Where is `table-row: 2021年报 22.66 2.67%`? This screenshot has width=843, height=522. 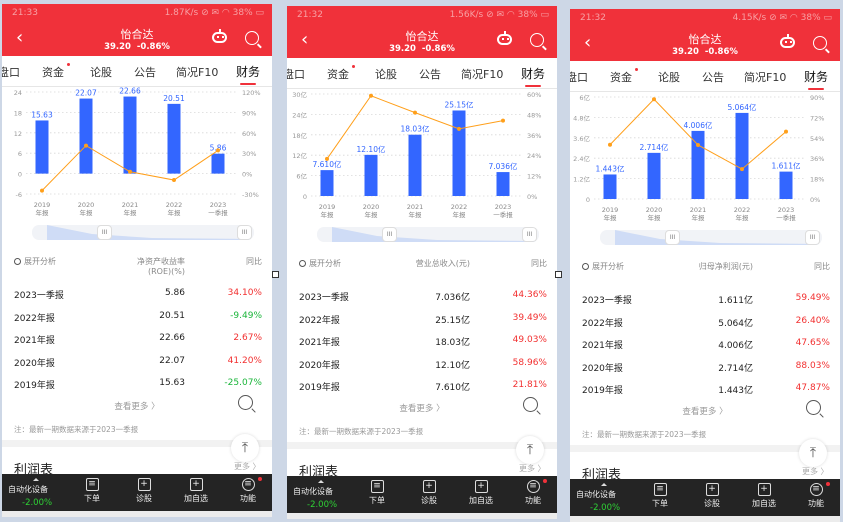 table-row: 2021年报 22.66 2.67% is located at coordinates (137, 344).